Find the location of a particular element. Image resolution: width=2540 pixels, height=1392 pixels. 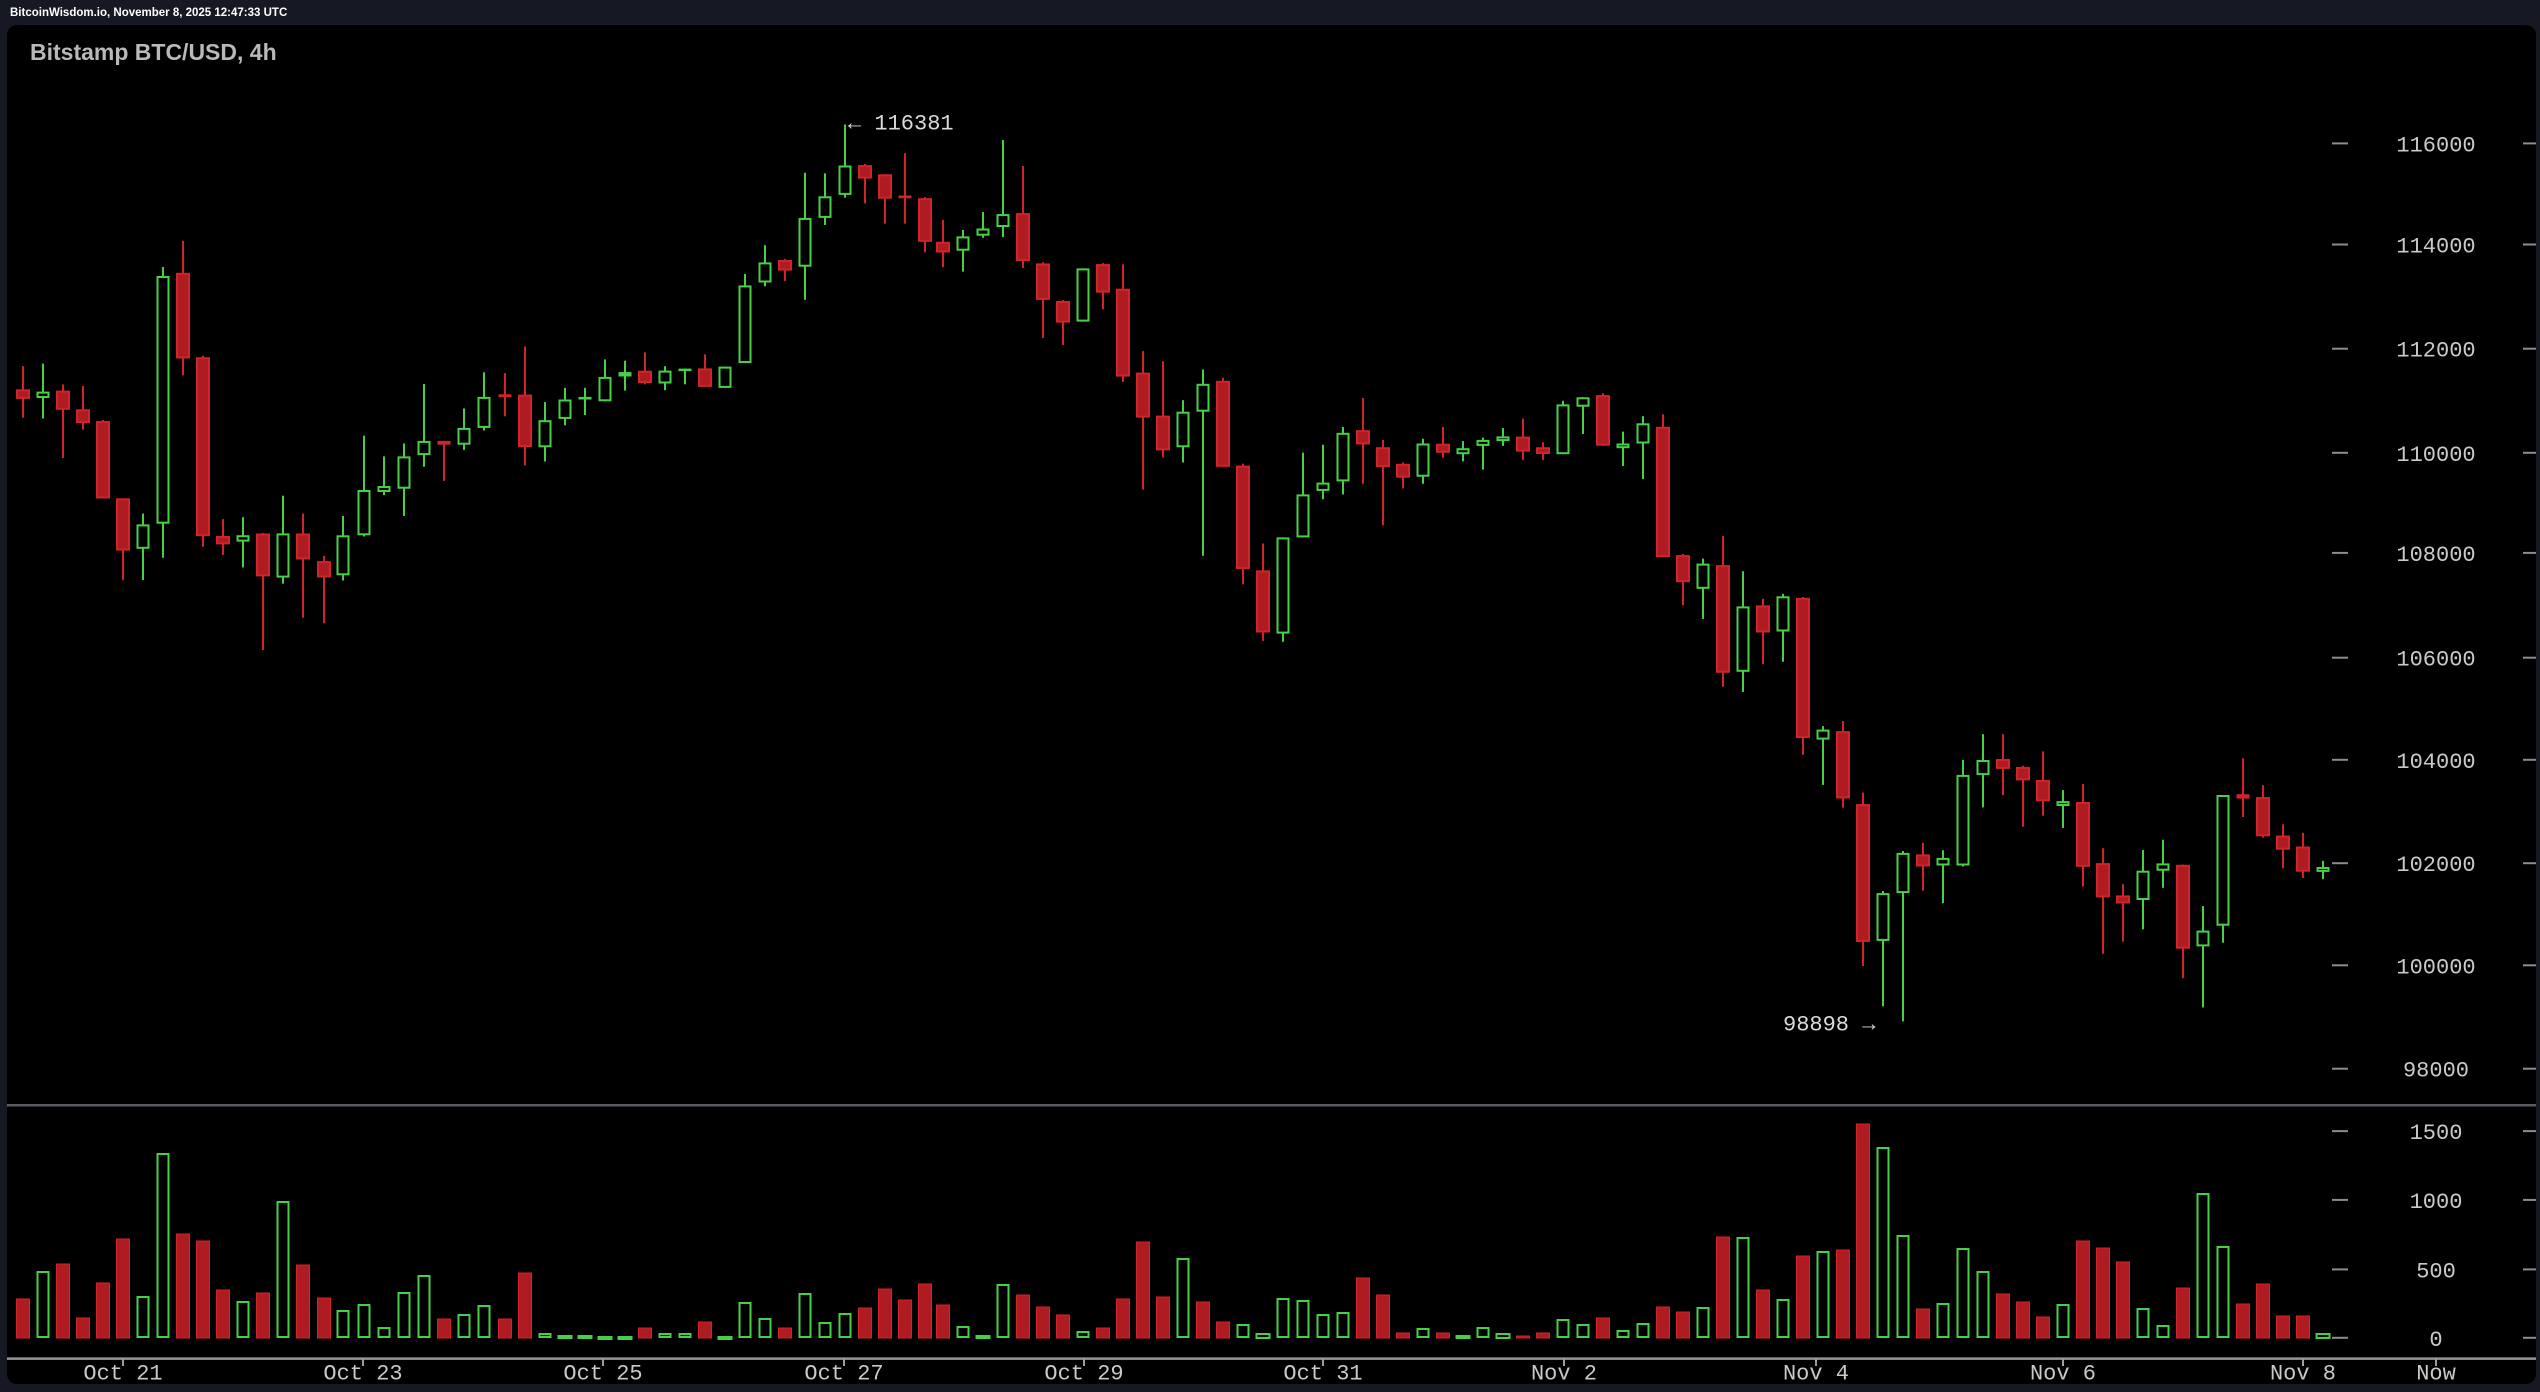

svg-text: Oct 29 is located at coordinates (1083, 1374).